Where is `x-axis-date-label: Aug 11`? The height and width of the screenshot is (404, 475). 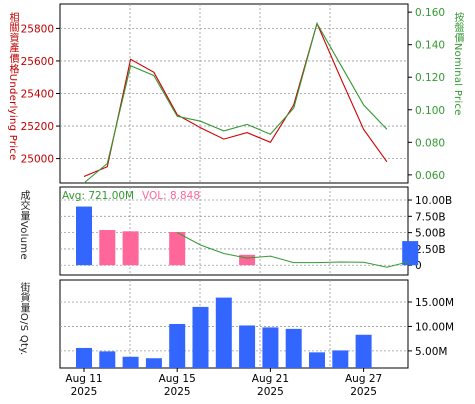 x-axis-date-label: Aug 11 is located at coordinates (83, 379).